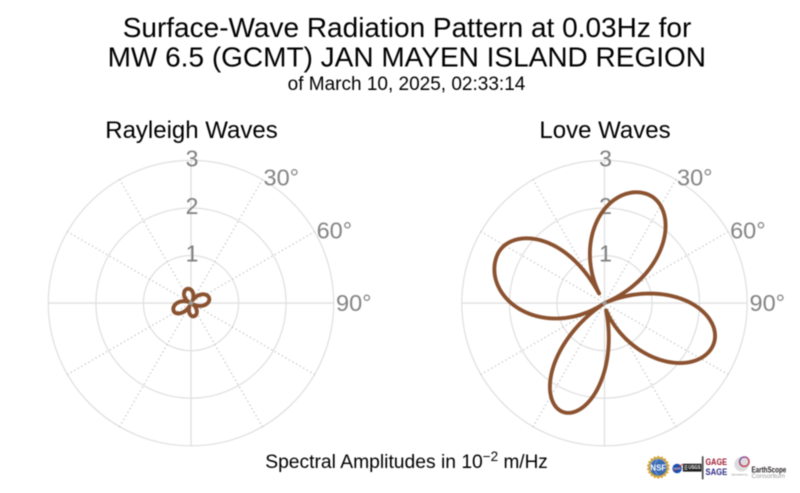  I want to click on svg-text: Love Waves, so click(604, 130).